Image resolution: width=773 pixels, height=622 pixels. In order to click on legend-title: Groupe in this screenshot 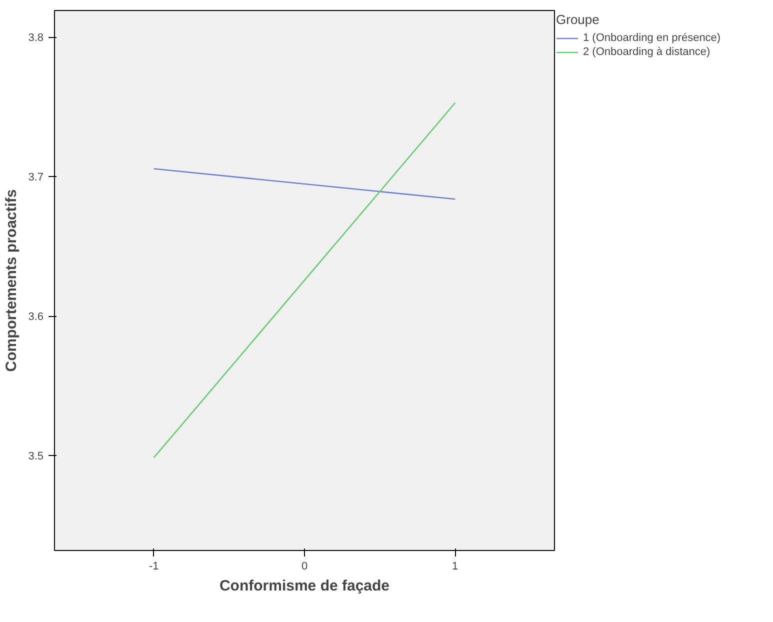, I will do `click(578, 19)`.